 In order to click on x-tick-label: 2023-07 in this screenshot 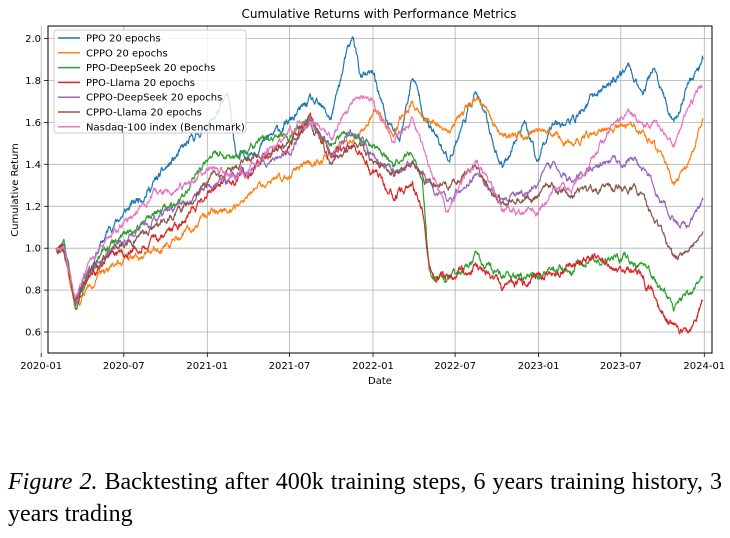, I will do `click(621, 366)`.